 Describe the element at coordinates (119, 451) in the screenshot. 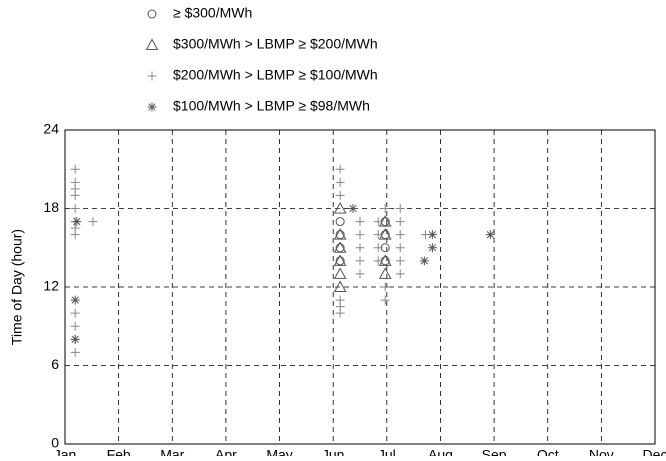

I see `x-tick-label: Feb` at that location.